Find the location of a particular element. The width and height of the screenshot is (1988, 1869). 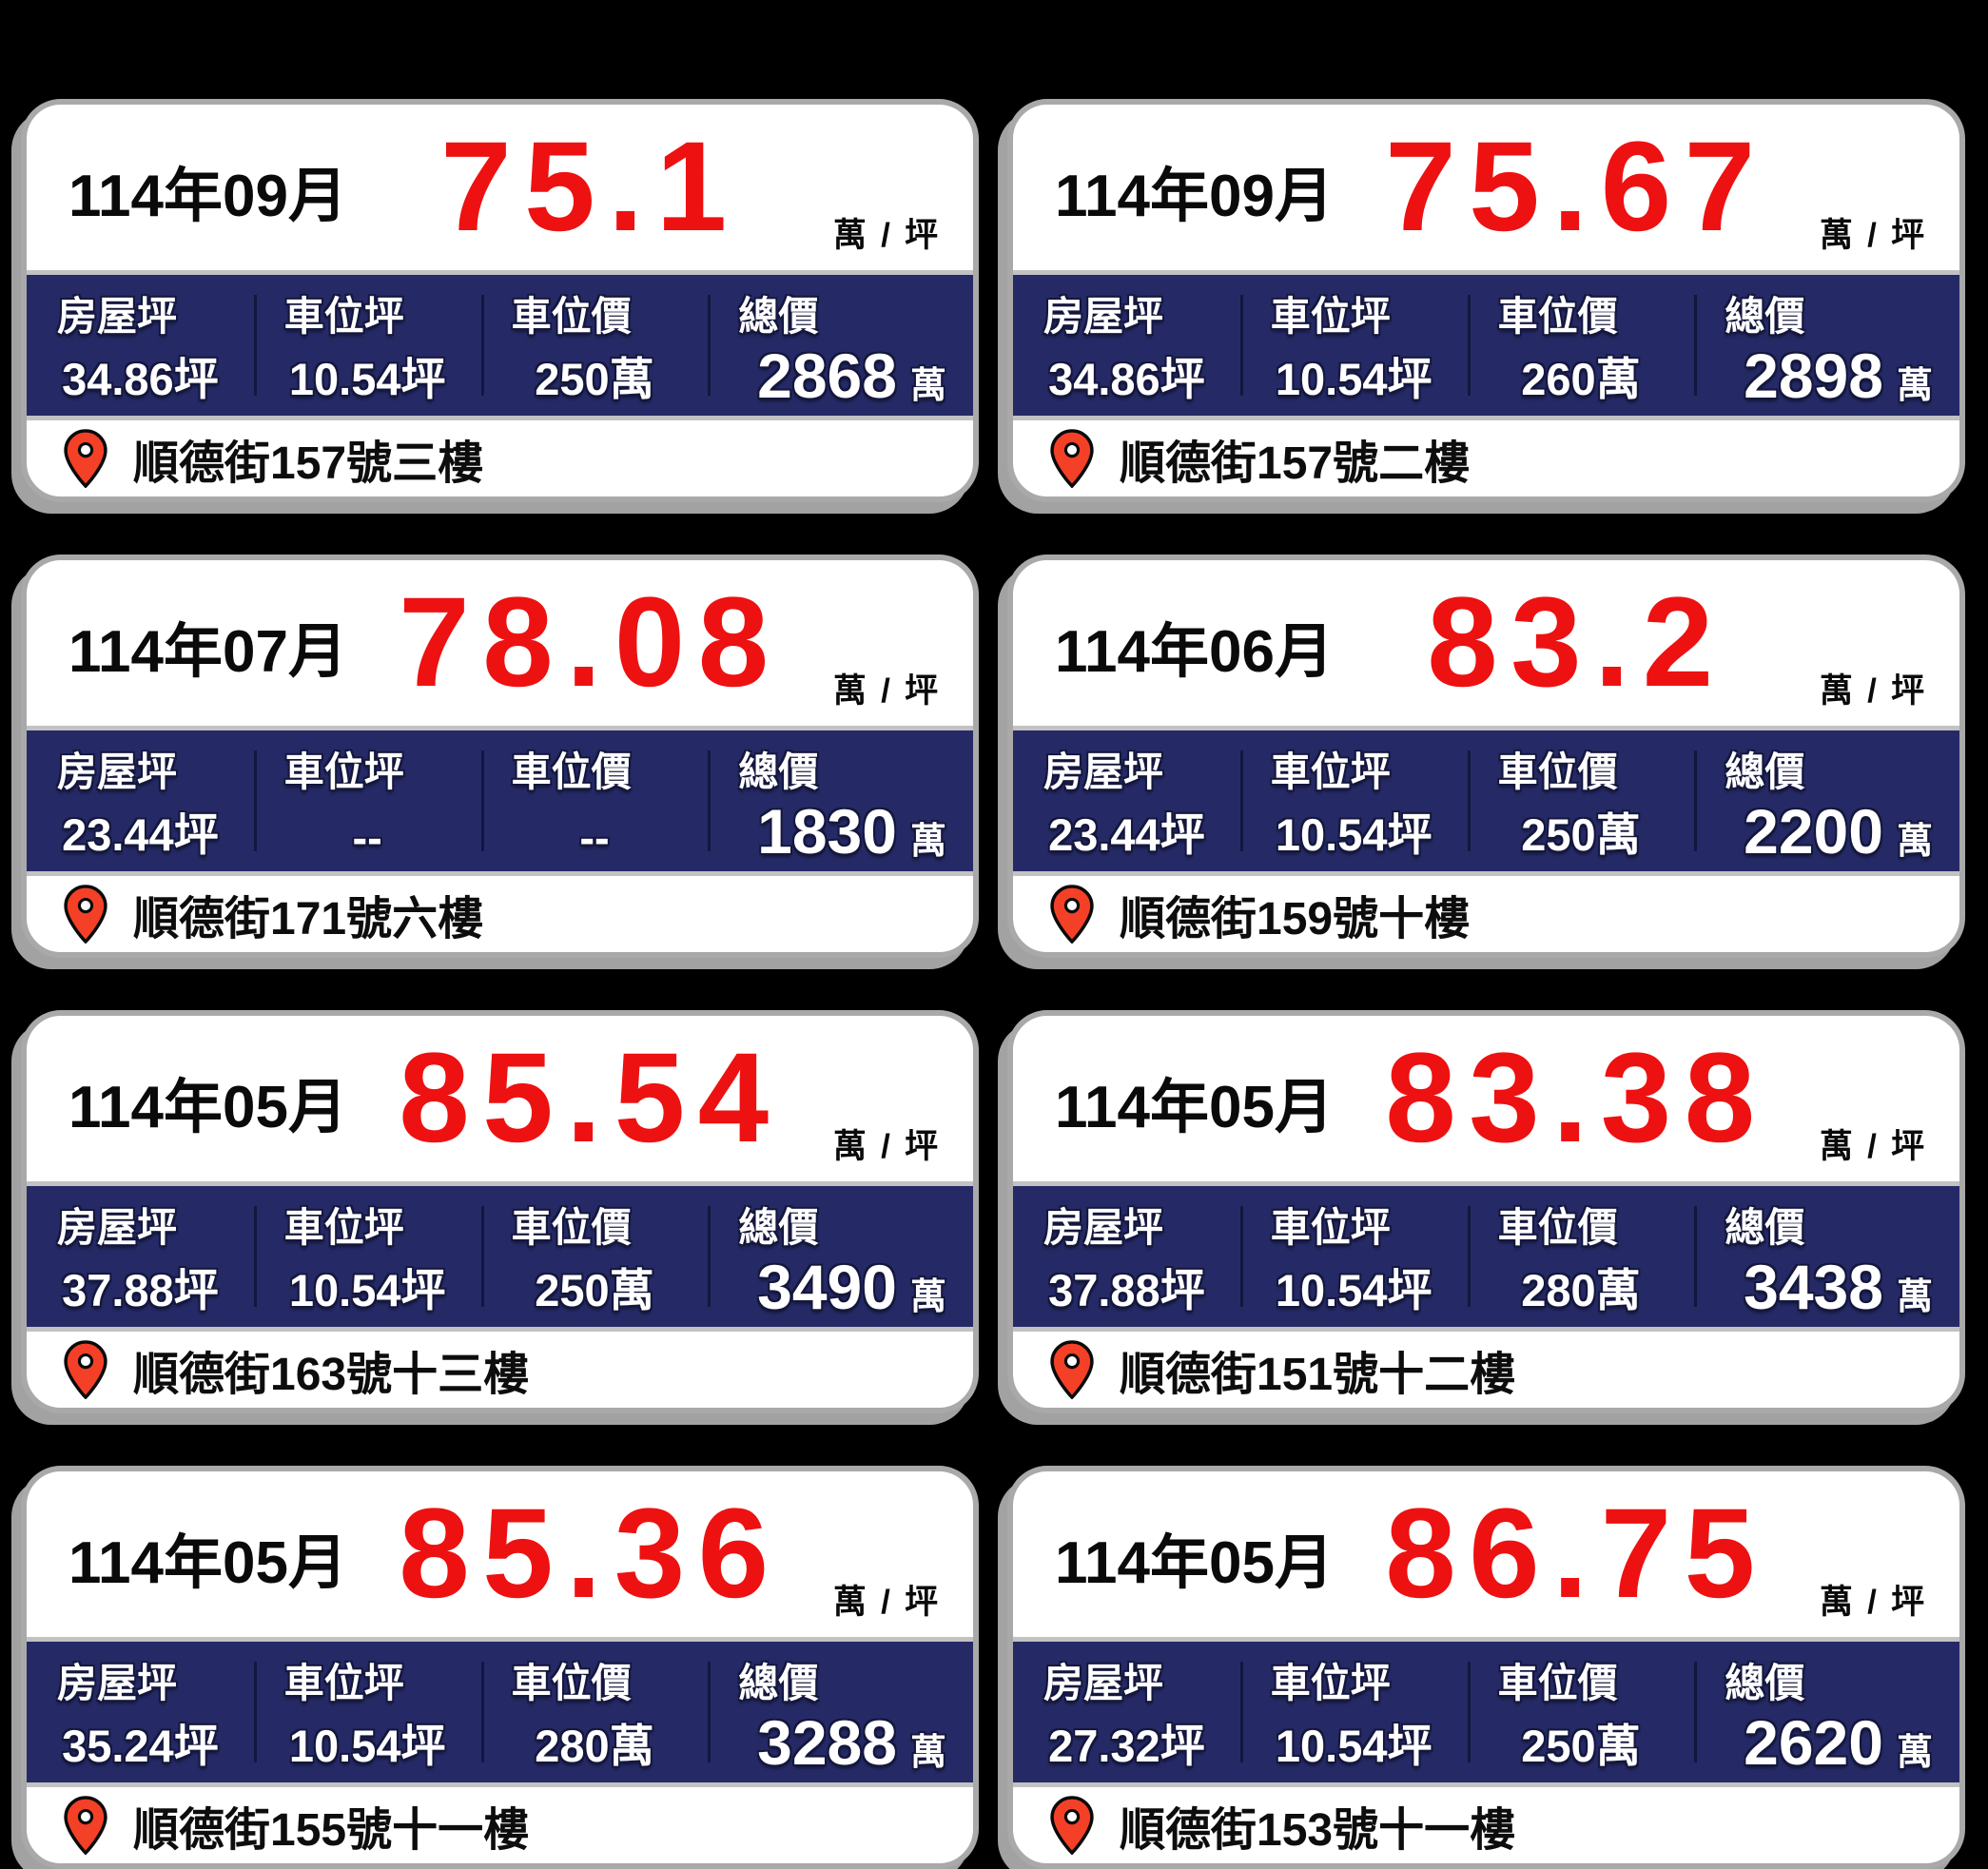

total-price-number: 2200 is located at coordinates (1813, 831).